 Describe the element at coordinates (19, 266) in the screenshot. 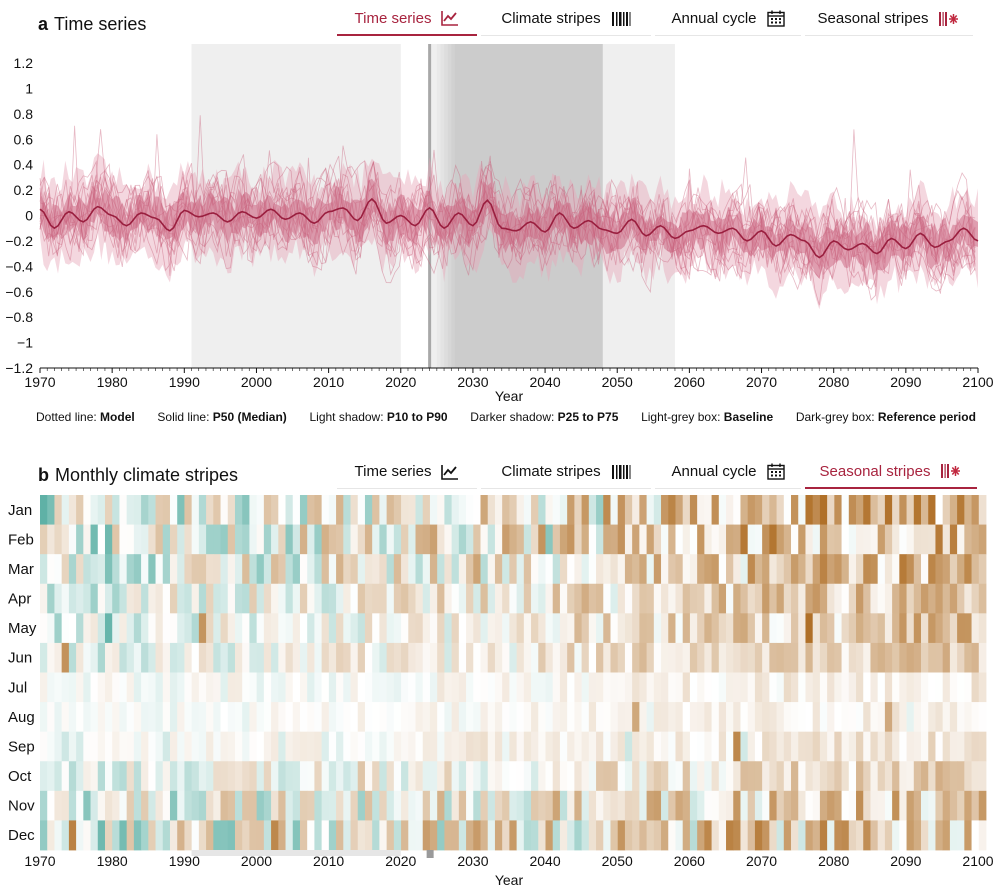

I see `y-tick-label: −0.4` at that location.